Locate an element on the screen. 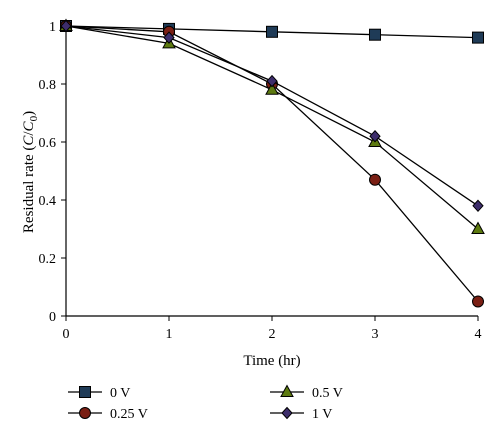 This screenshot has width=500, height=441. x-tick-label: 3 is located at coordinates (375, 334).